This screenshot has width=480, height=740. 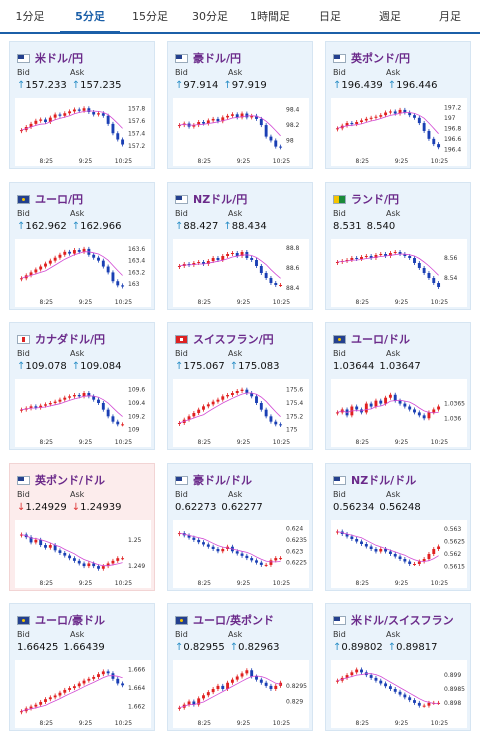 What do you see at coordinates (96, 85) in the screenshot?
I see `ask-value: ↑157.235` at bounding box center [96, 85].